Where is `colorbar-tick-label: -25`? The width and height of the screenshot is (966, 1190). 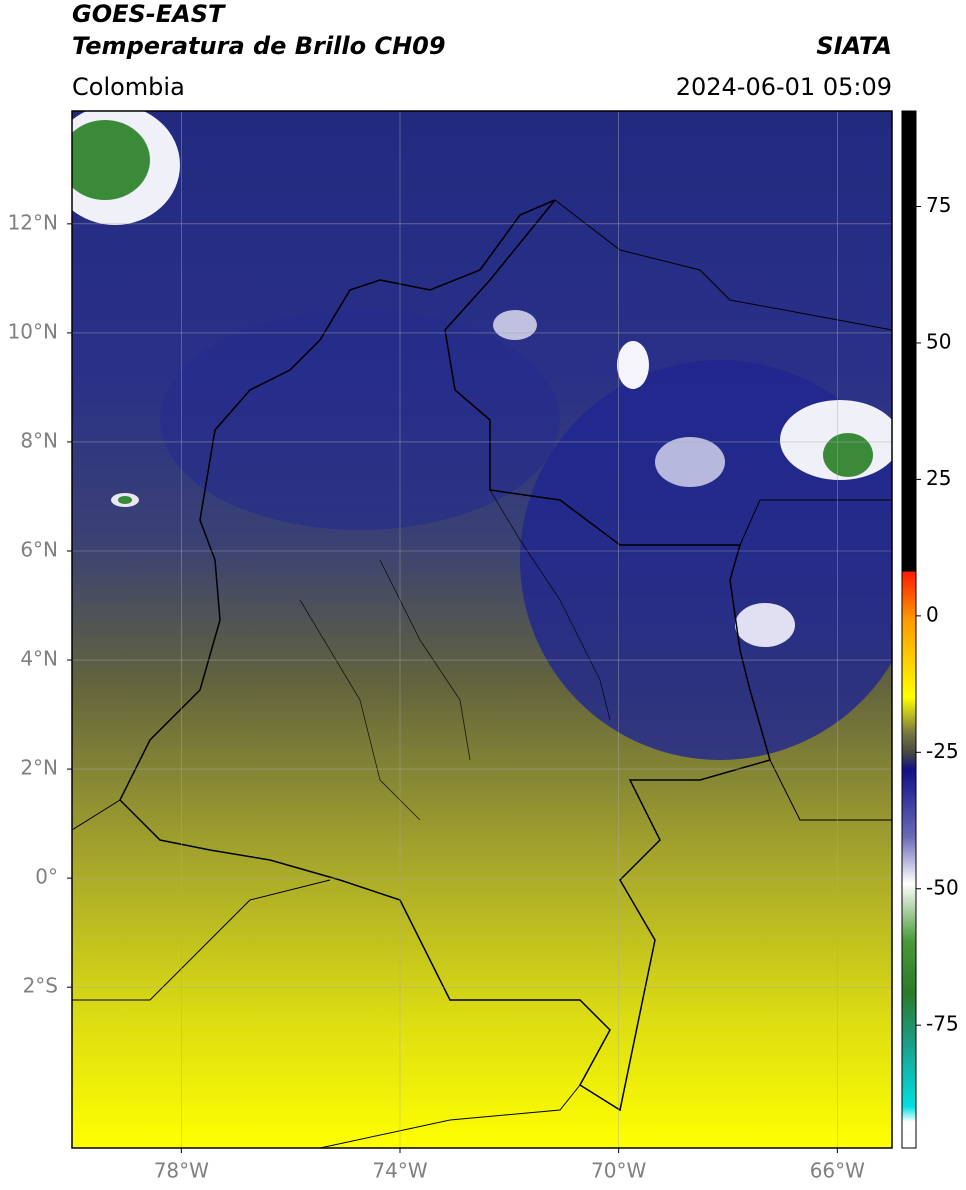
colorbar-tick-label: -25 is located at coordinates (942, 751).